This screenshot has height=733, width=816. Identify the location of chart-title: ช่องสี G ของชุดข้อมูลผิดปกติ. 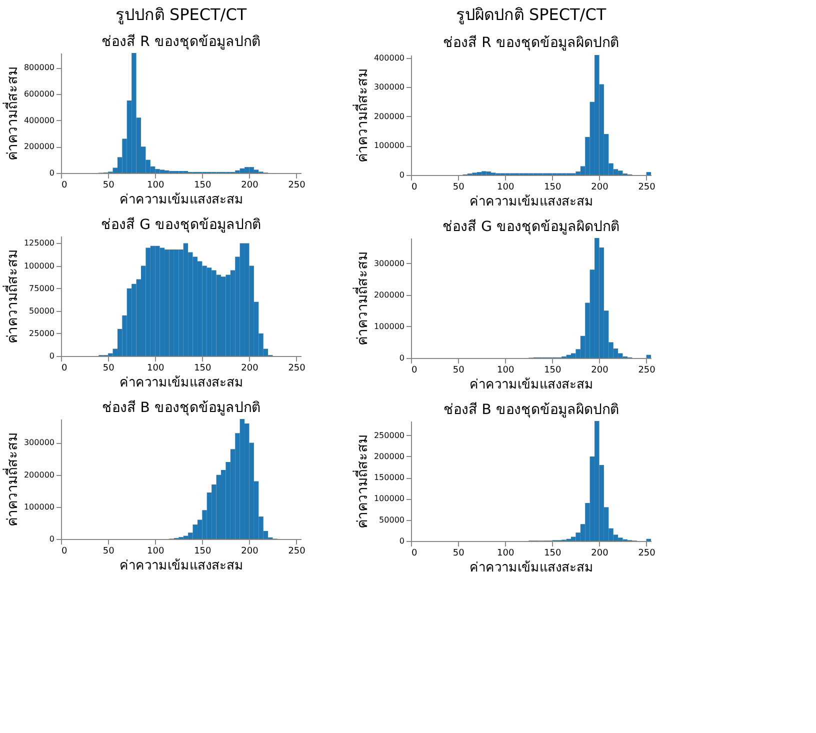
(531, 227).